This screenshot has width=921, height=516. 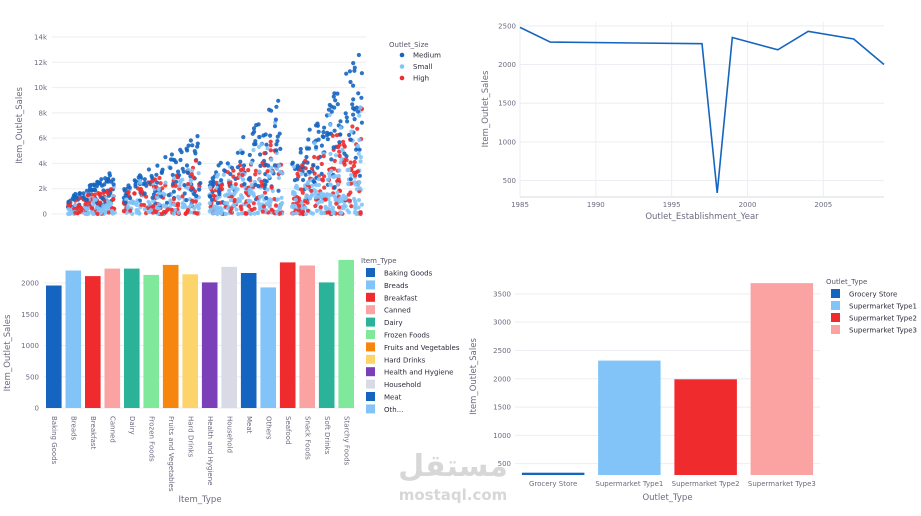 What do you see at coordinates (596, 205) in the screenshot?
I see `line-x-tick-label: 1990` at bounding box center [596, 205].